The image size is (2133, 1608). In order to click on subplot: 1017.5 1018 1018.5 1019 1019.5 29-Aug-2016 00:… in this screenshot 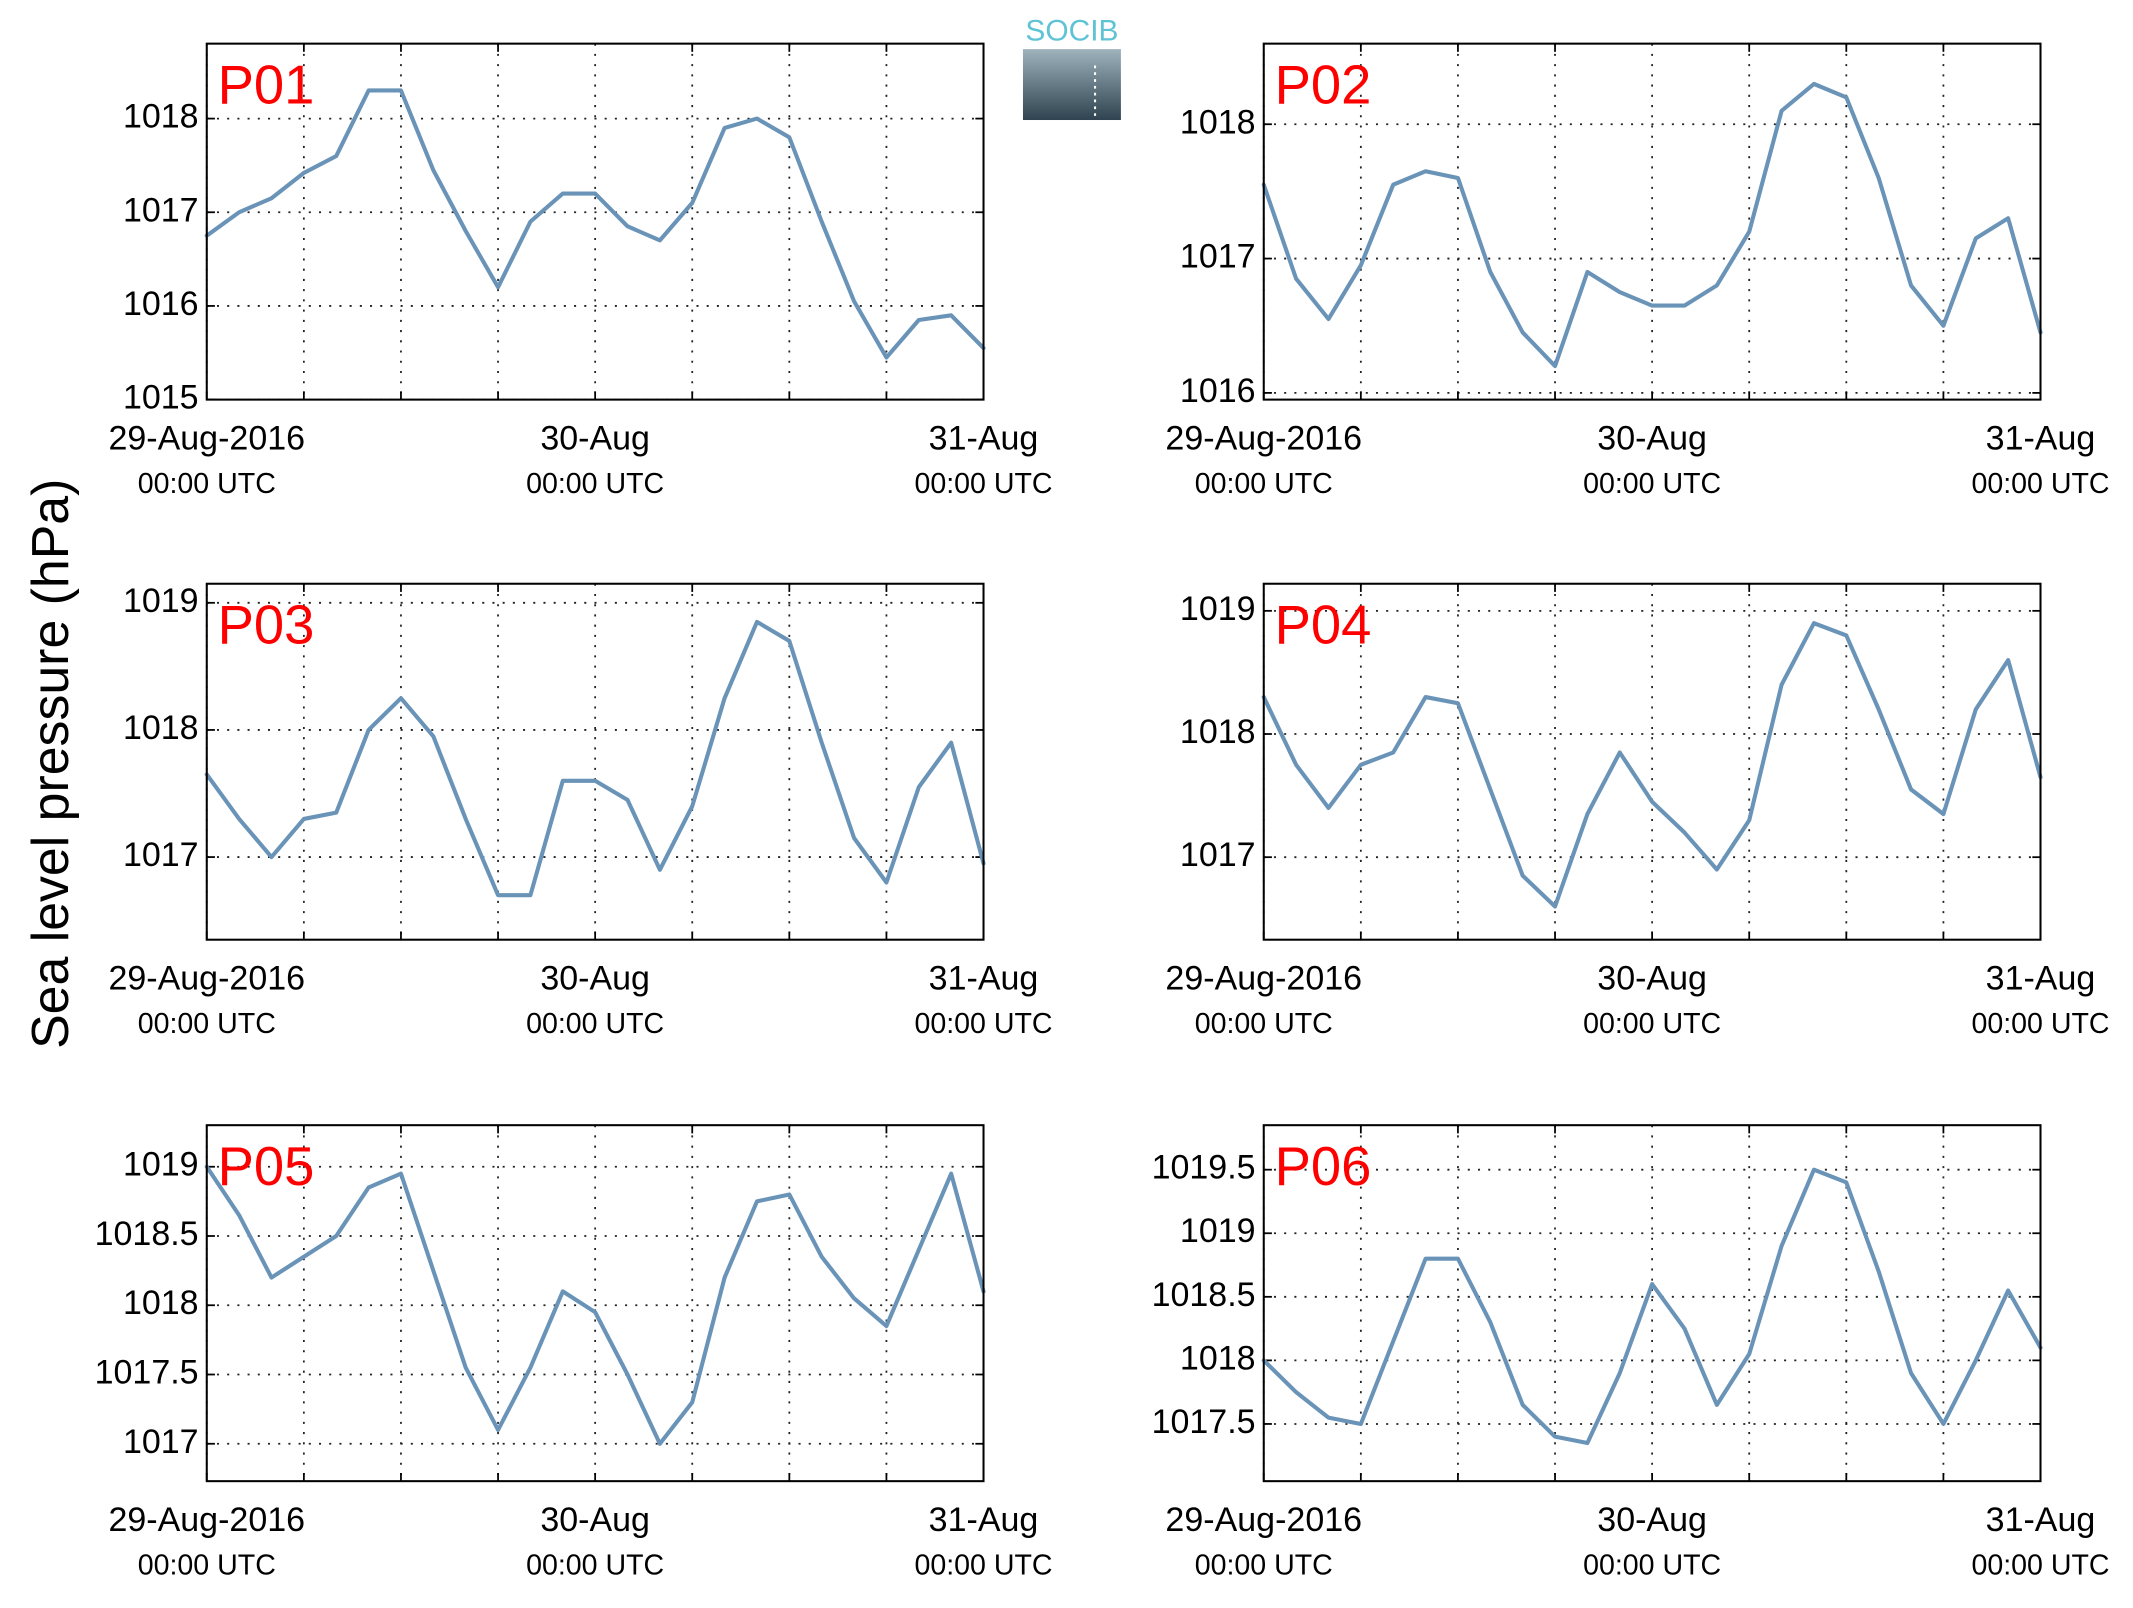, I will do `click(1631, 1353)`.